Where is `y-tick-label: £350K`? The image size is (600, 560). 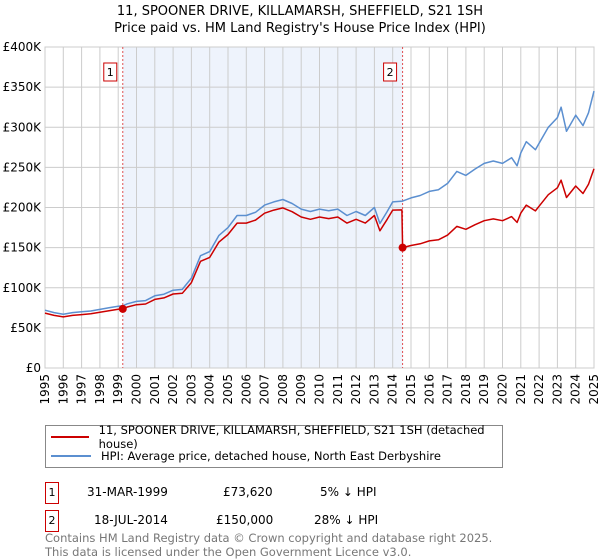 y-tick-label: £350K is located at coordinates (23, 87).